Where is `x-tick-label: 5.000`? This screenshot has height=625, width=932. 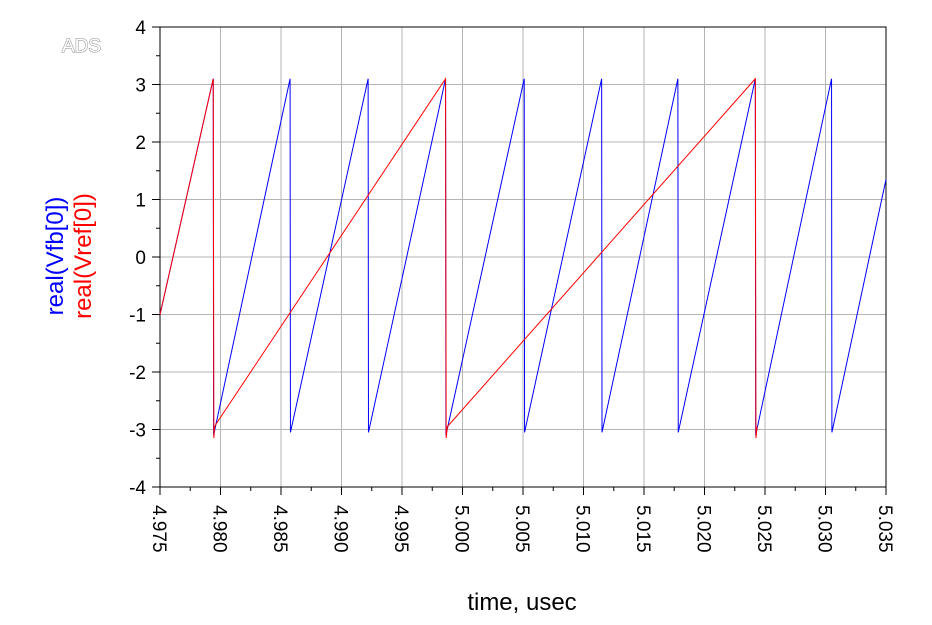 x-tick-label: 5.000 is located at coordinates (461, 529).